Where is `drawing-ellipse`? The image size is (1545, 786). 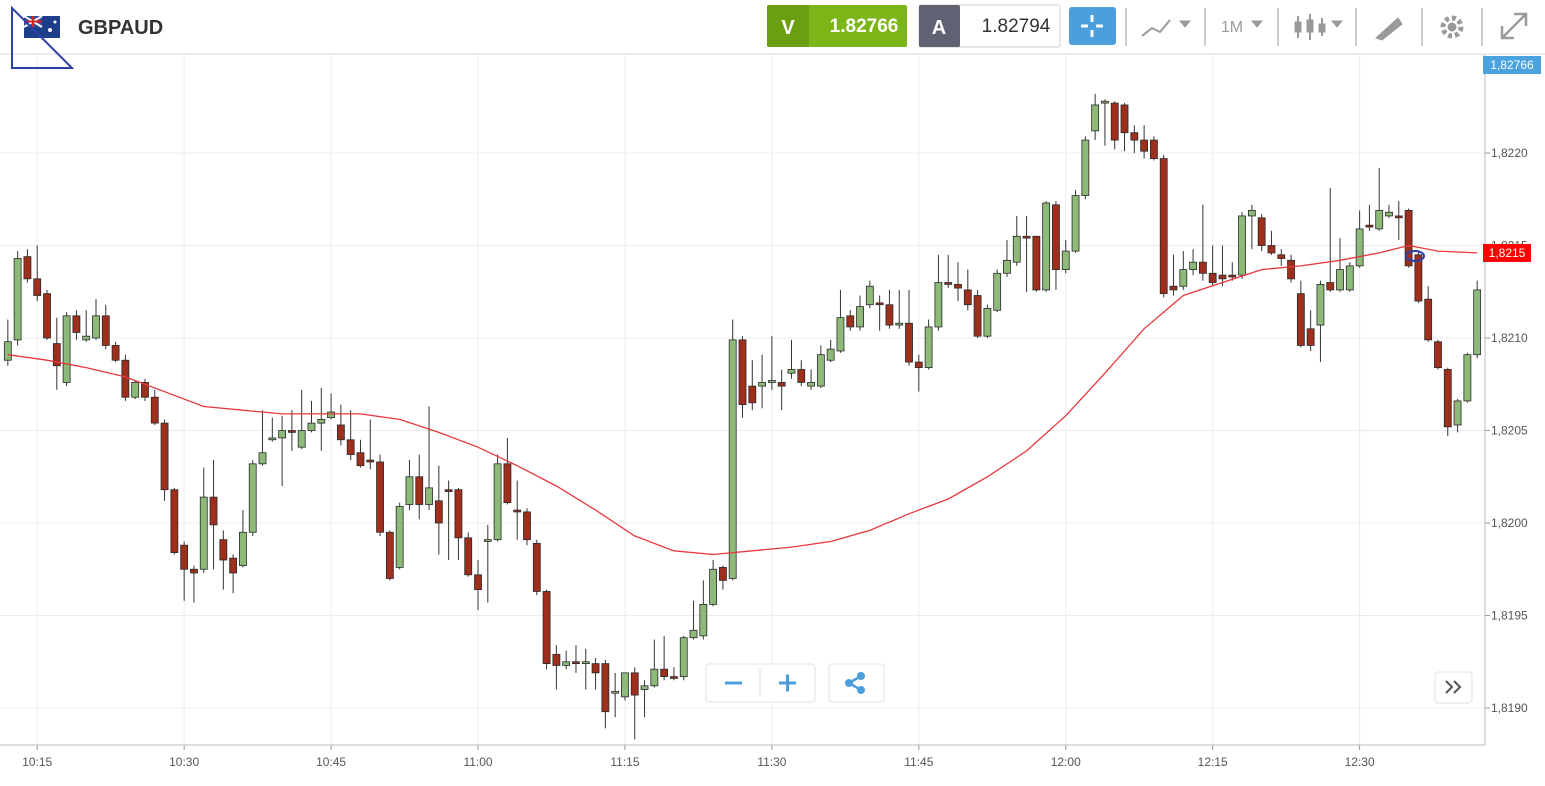
drawing-ellipse is located at coordinates (1415, 256).